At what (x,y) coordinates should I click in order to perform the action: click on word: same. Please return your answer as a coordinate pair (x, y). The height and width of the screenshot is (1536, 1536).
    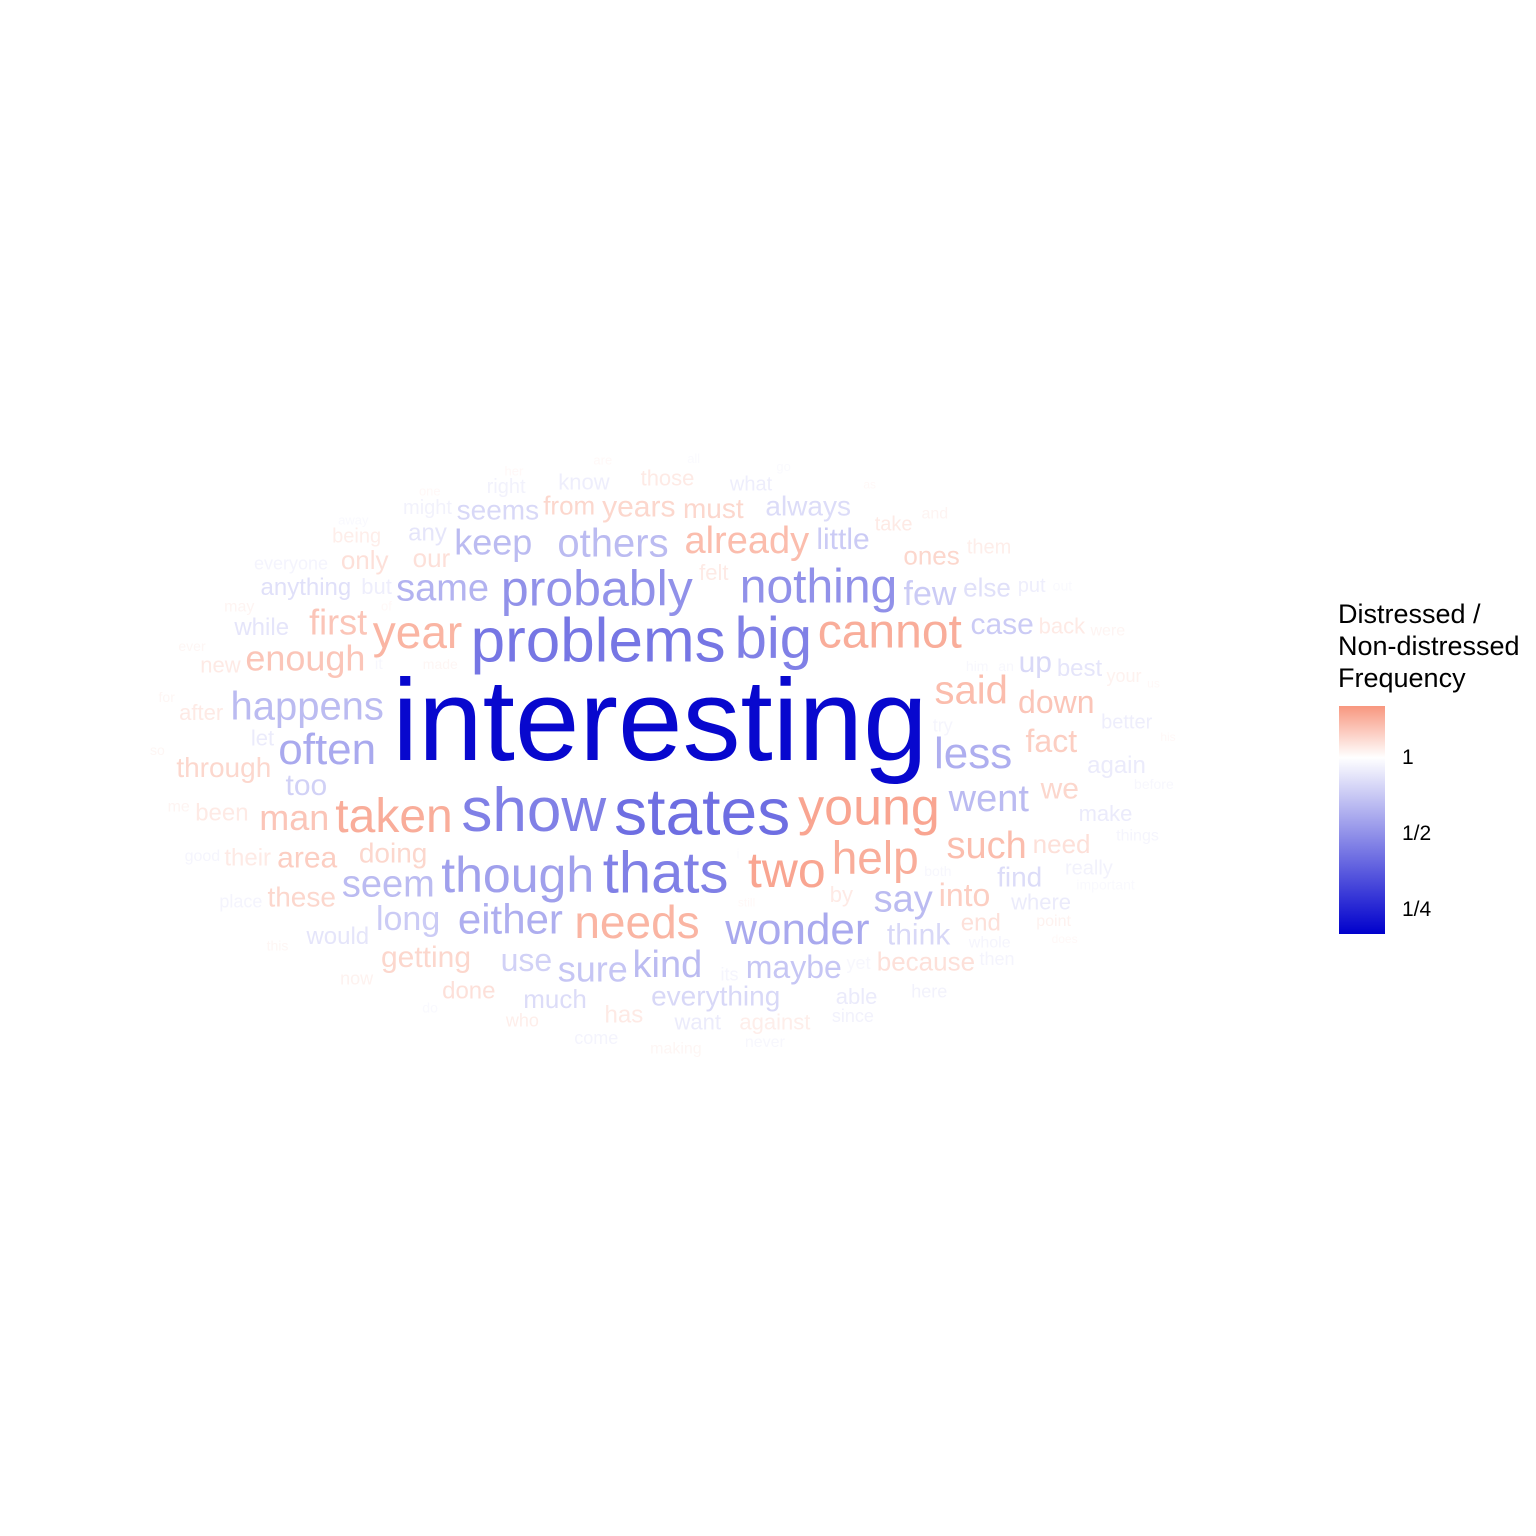
    Looking at the image, I should click on (442, 588).